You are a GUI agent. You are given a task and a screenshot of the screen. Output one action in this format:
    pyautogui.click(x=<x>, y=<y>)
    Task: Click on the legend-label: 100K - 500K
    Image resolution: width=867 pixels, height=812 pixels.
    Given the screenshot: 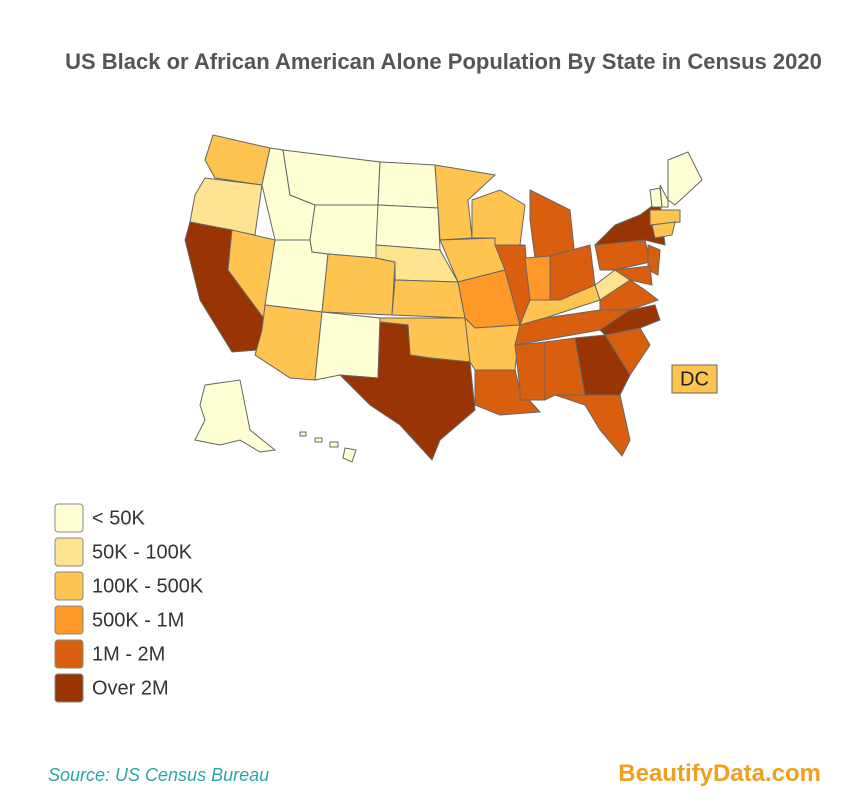 What is the action you would take?
    pyautogui.click(x=148, y=586)
    